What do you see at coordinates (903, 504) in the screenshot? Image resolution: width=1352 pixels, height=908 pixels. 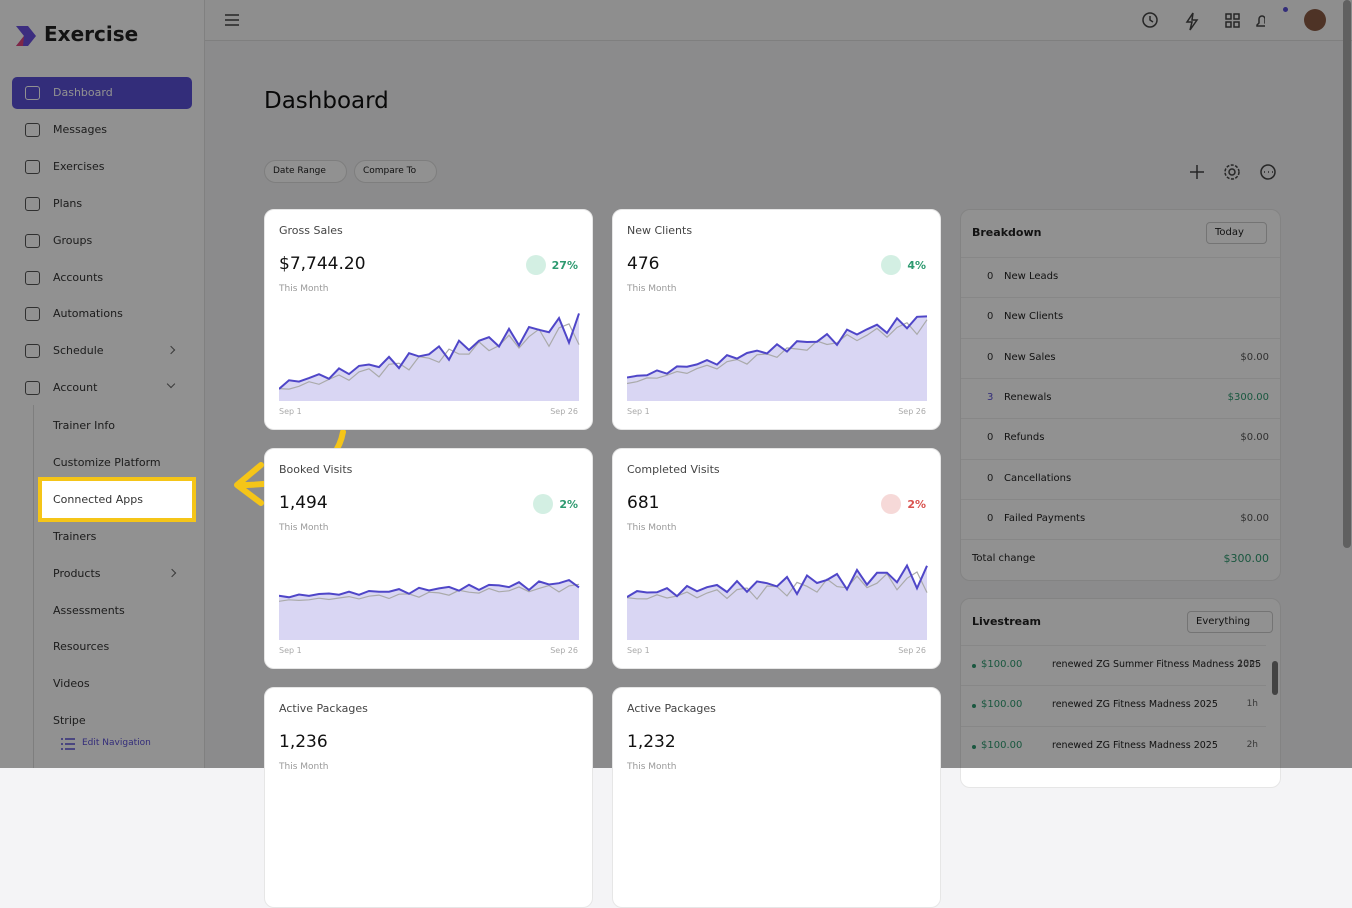 I see `change-badge: 2%` at bounding box center [903, 504].